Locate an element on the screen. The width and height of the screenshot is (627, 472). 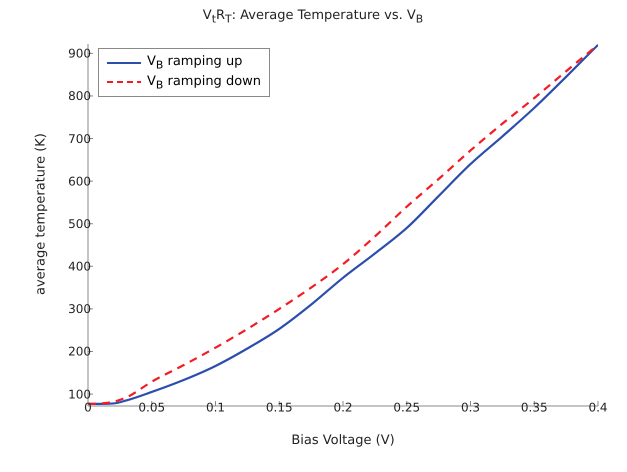
x-tick-label: 0.35 is located at coordinates (534, 407).